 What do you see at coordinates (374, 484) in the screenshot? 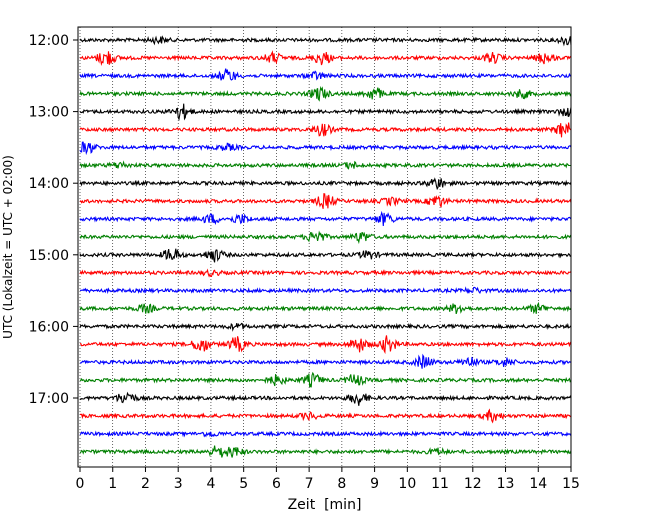
I see `x-tick-label: 9` at bounding box center [374, 484].